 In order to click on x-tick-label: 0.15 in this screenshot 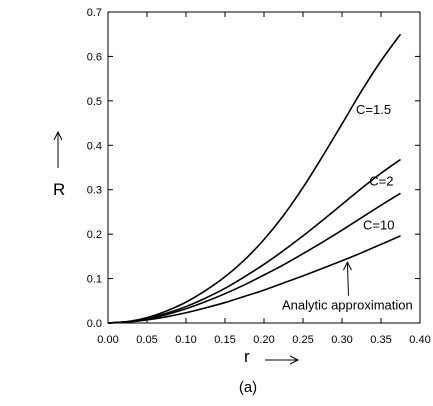, I will do `click(224, 340)`.